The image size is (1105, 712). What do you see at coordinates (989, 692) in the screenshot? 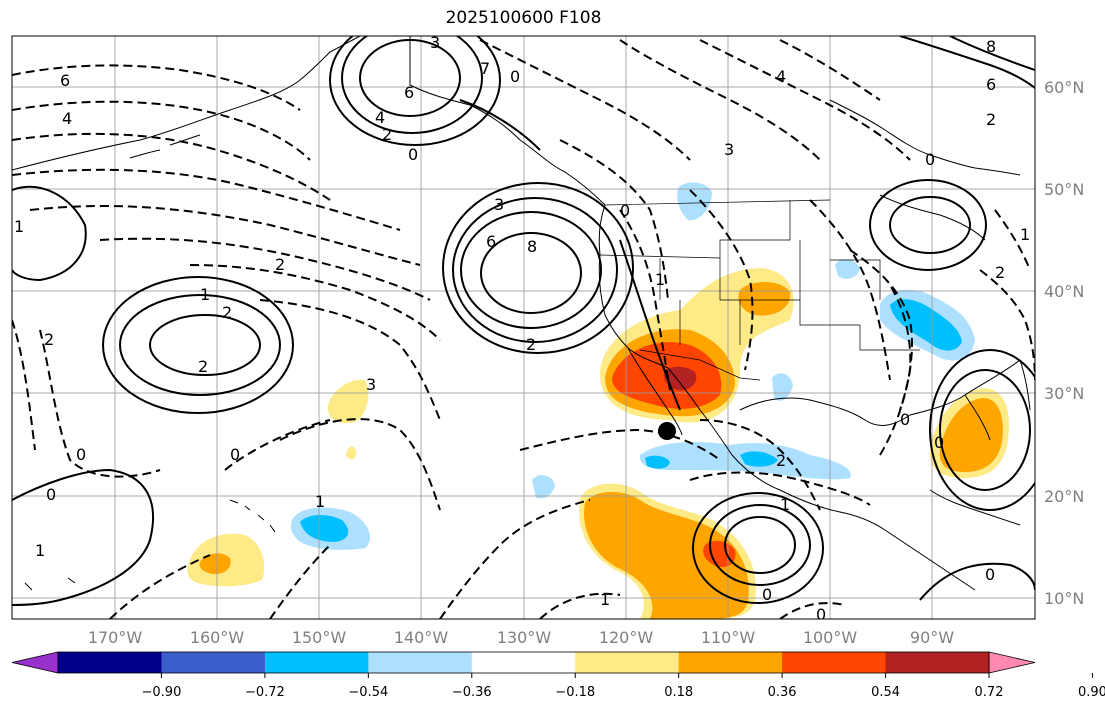
I see `colorbar-tick-label: 0.72` at bounding box center [989, 692].